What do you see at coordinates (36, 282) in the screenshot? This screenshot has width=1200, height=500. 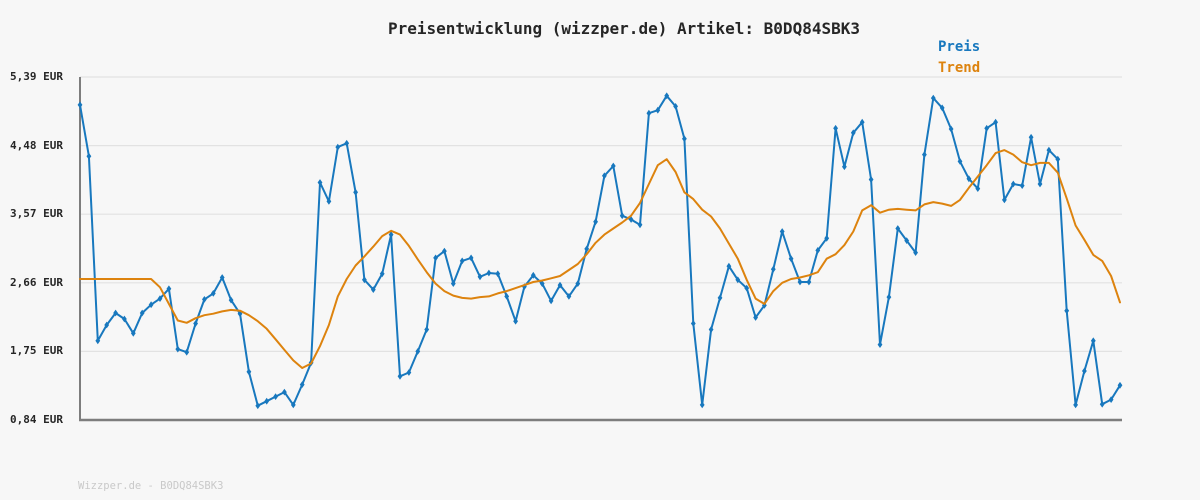 I see `y-axis-tick-label: 2,66 EUR` at bounding box center [36, 282].